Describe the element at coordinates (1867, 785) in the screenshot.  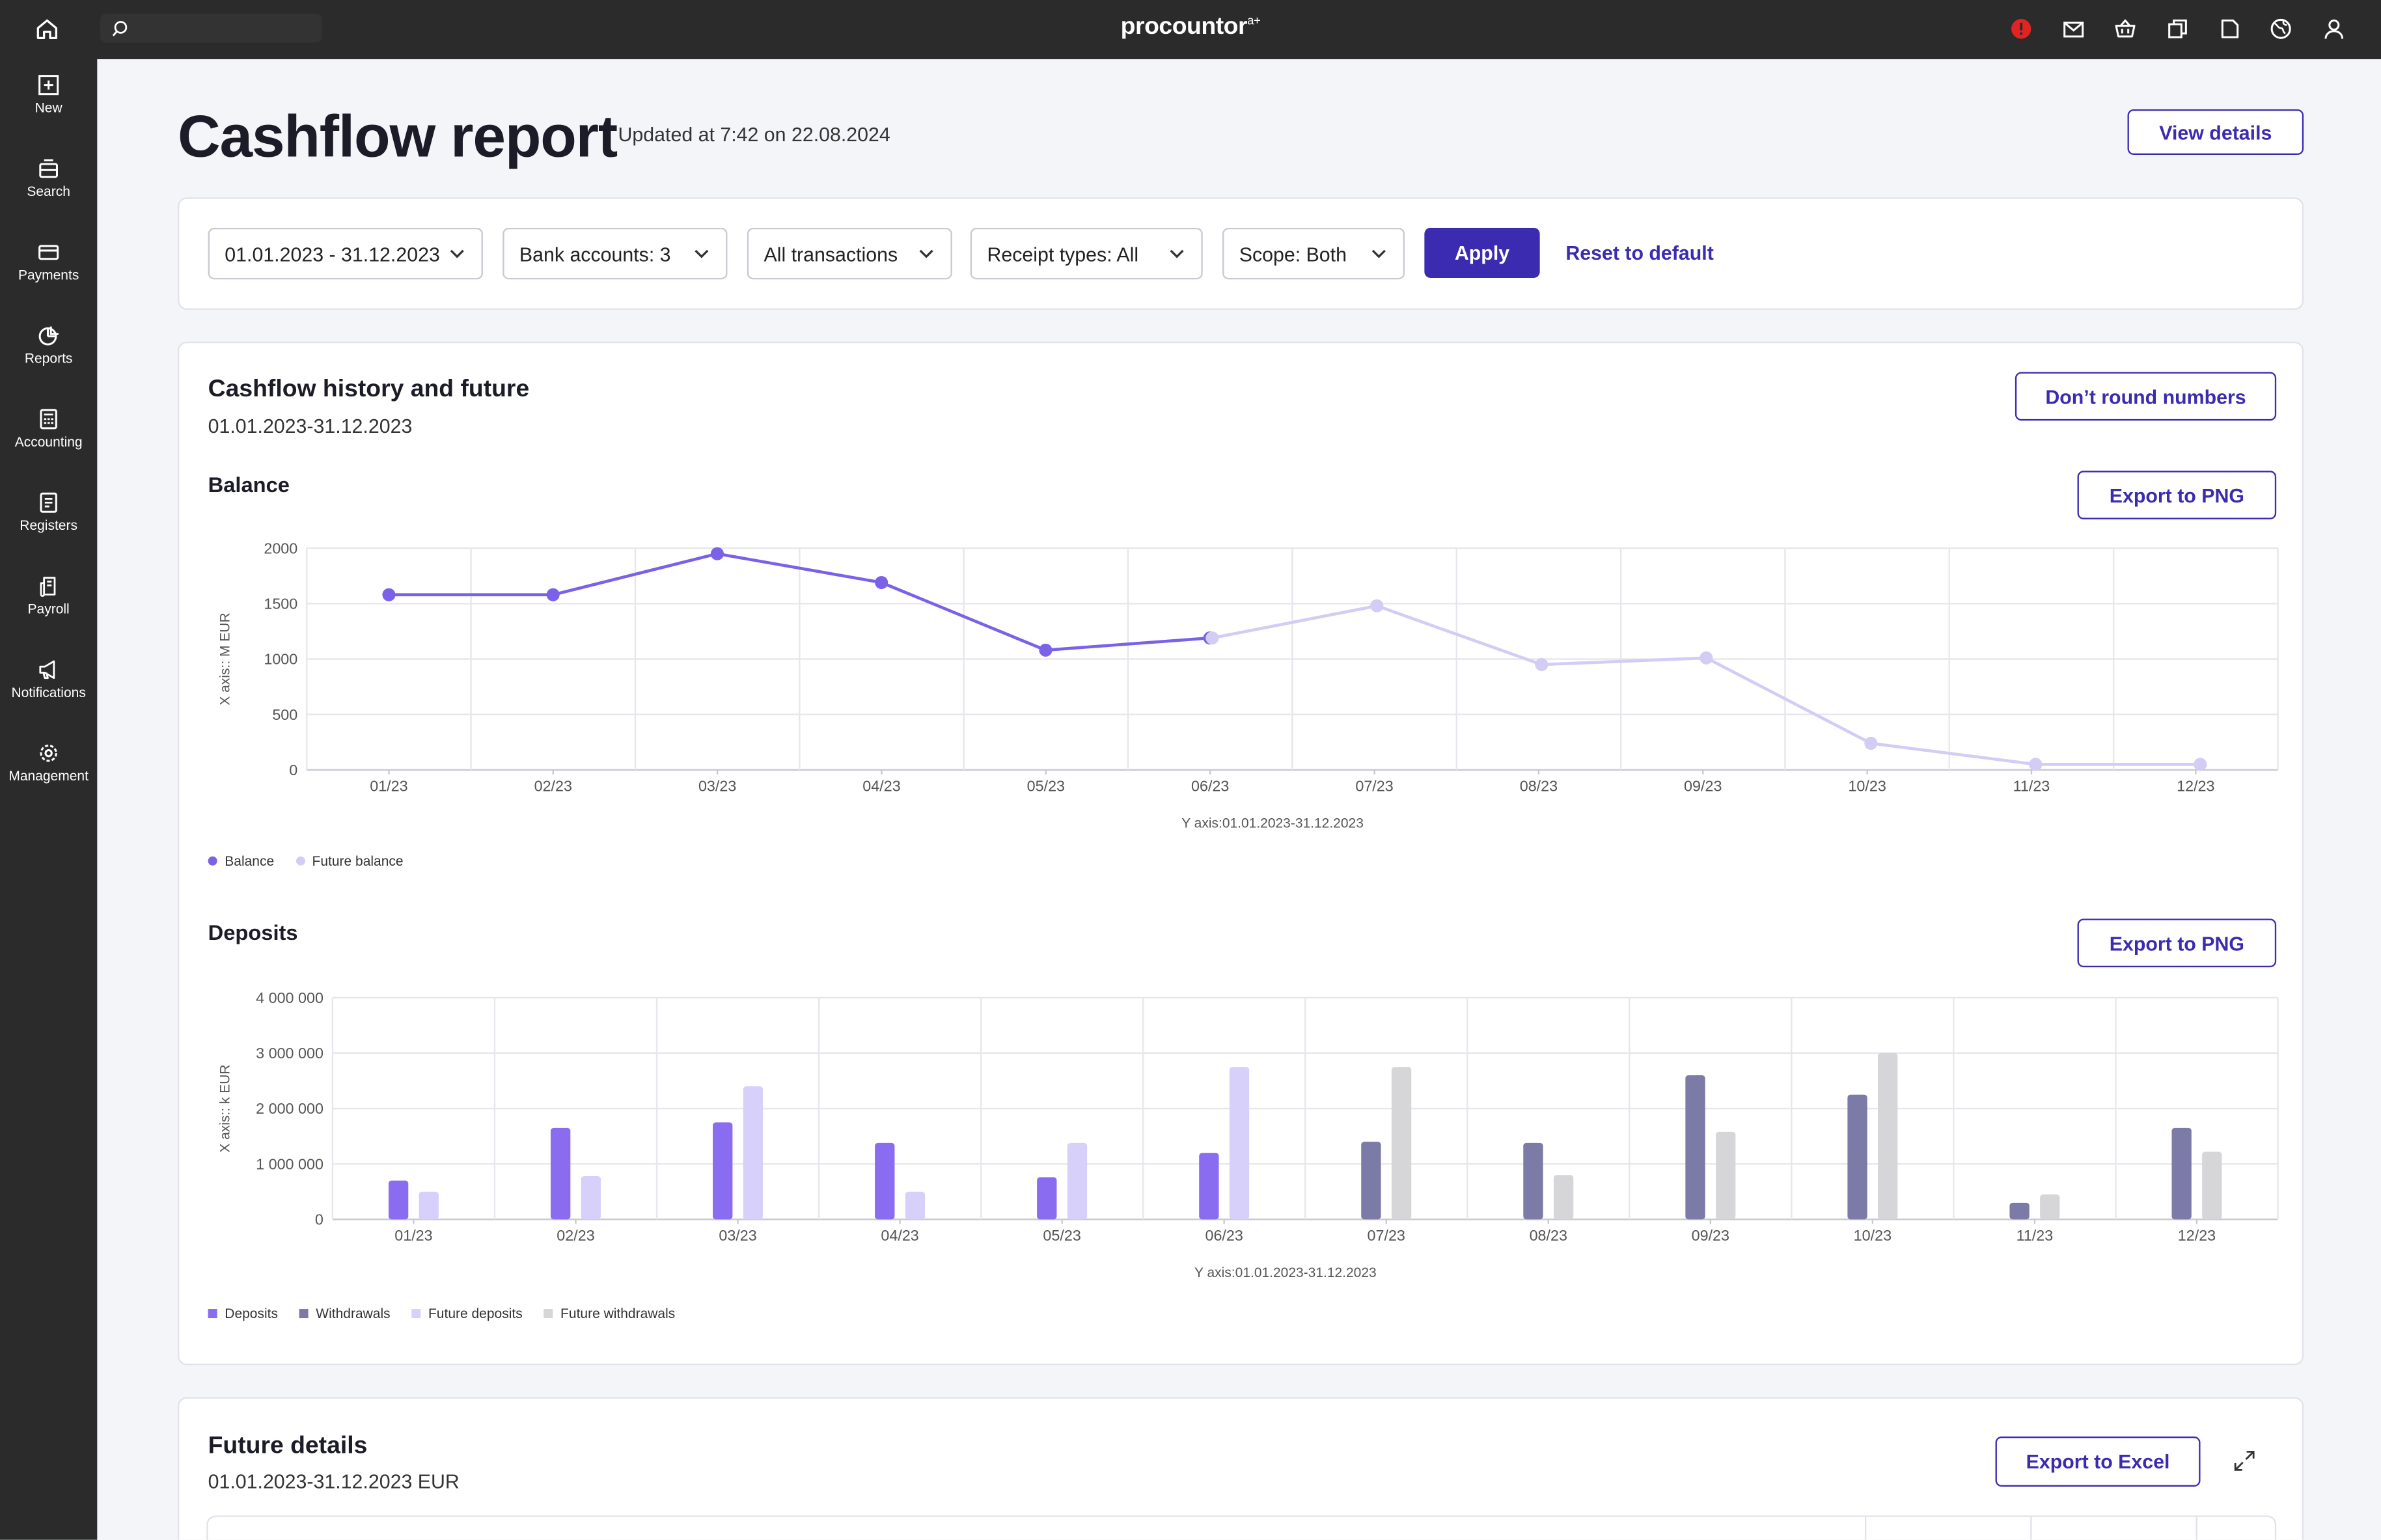
I see `x-tick-label: 10/23` at that location.